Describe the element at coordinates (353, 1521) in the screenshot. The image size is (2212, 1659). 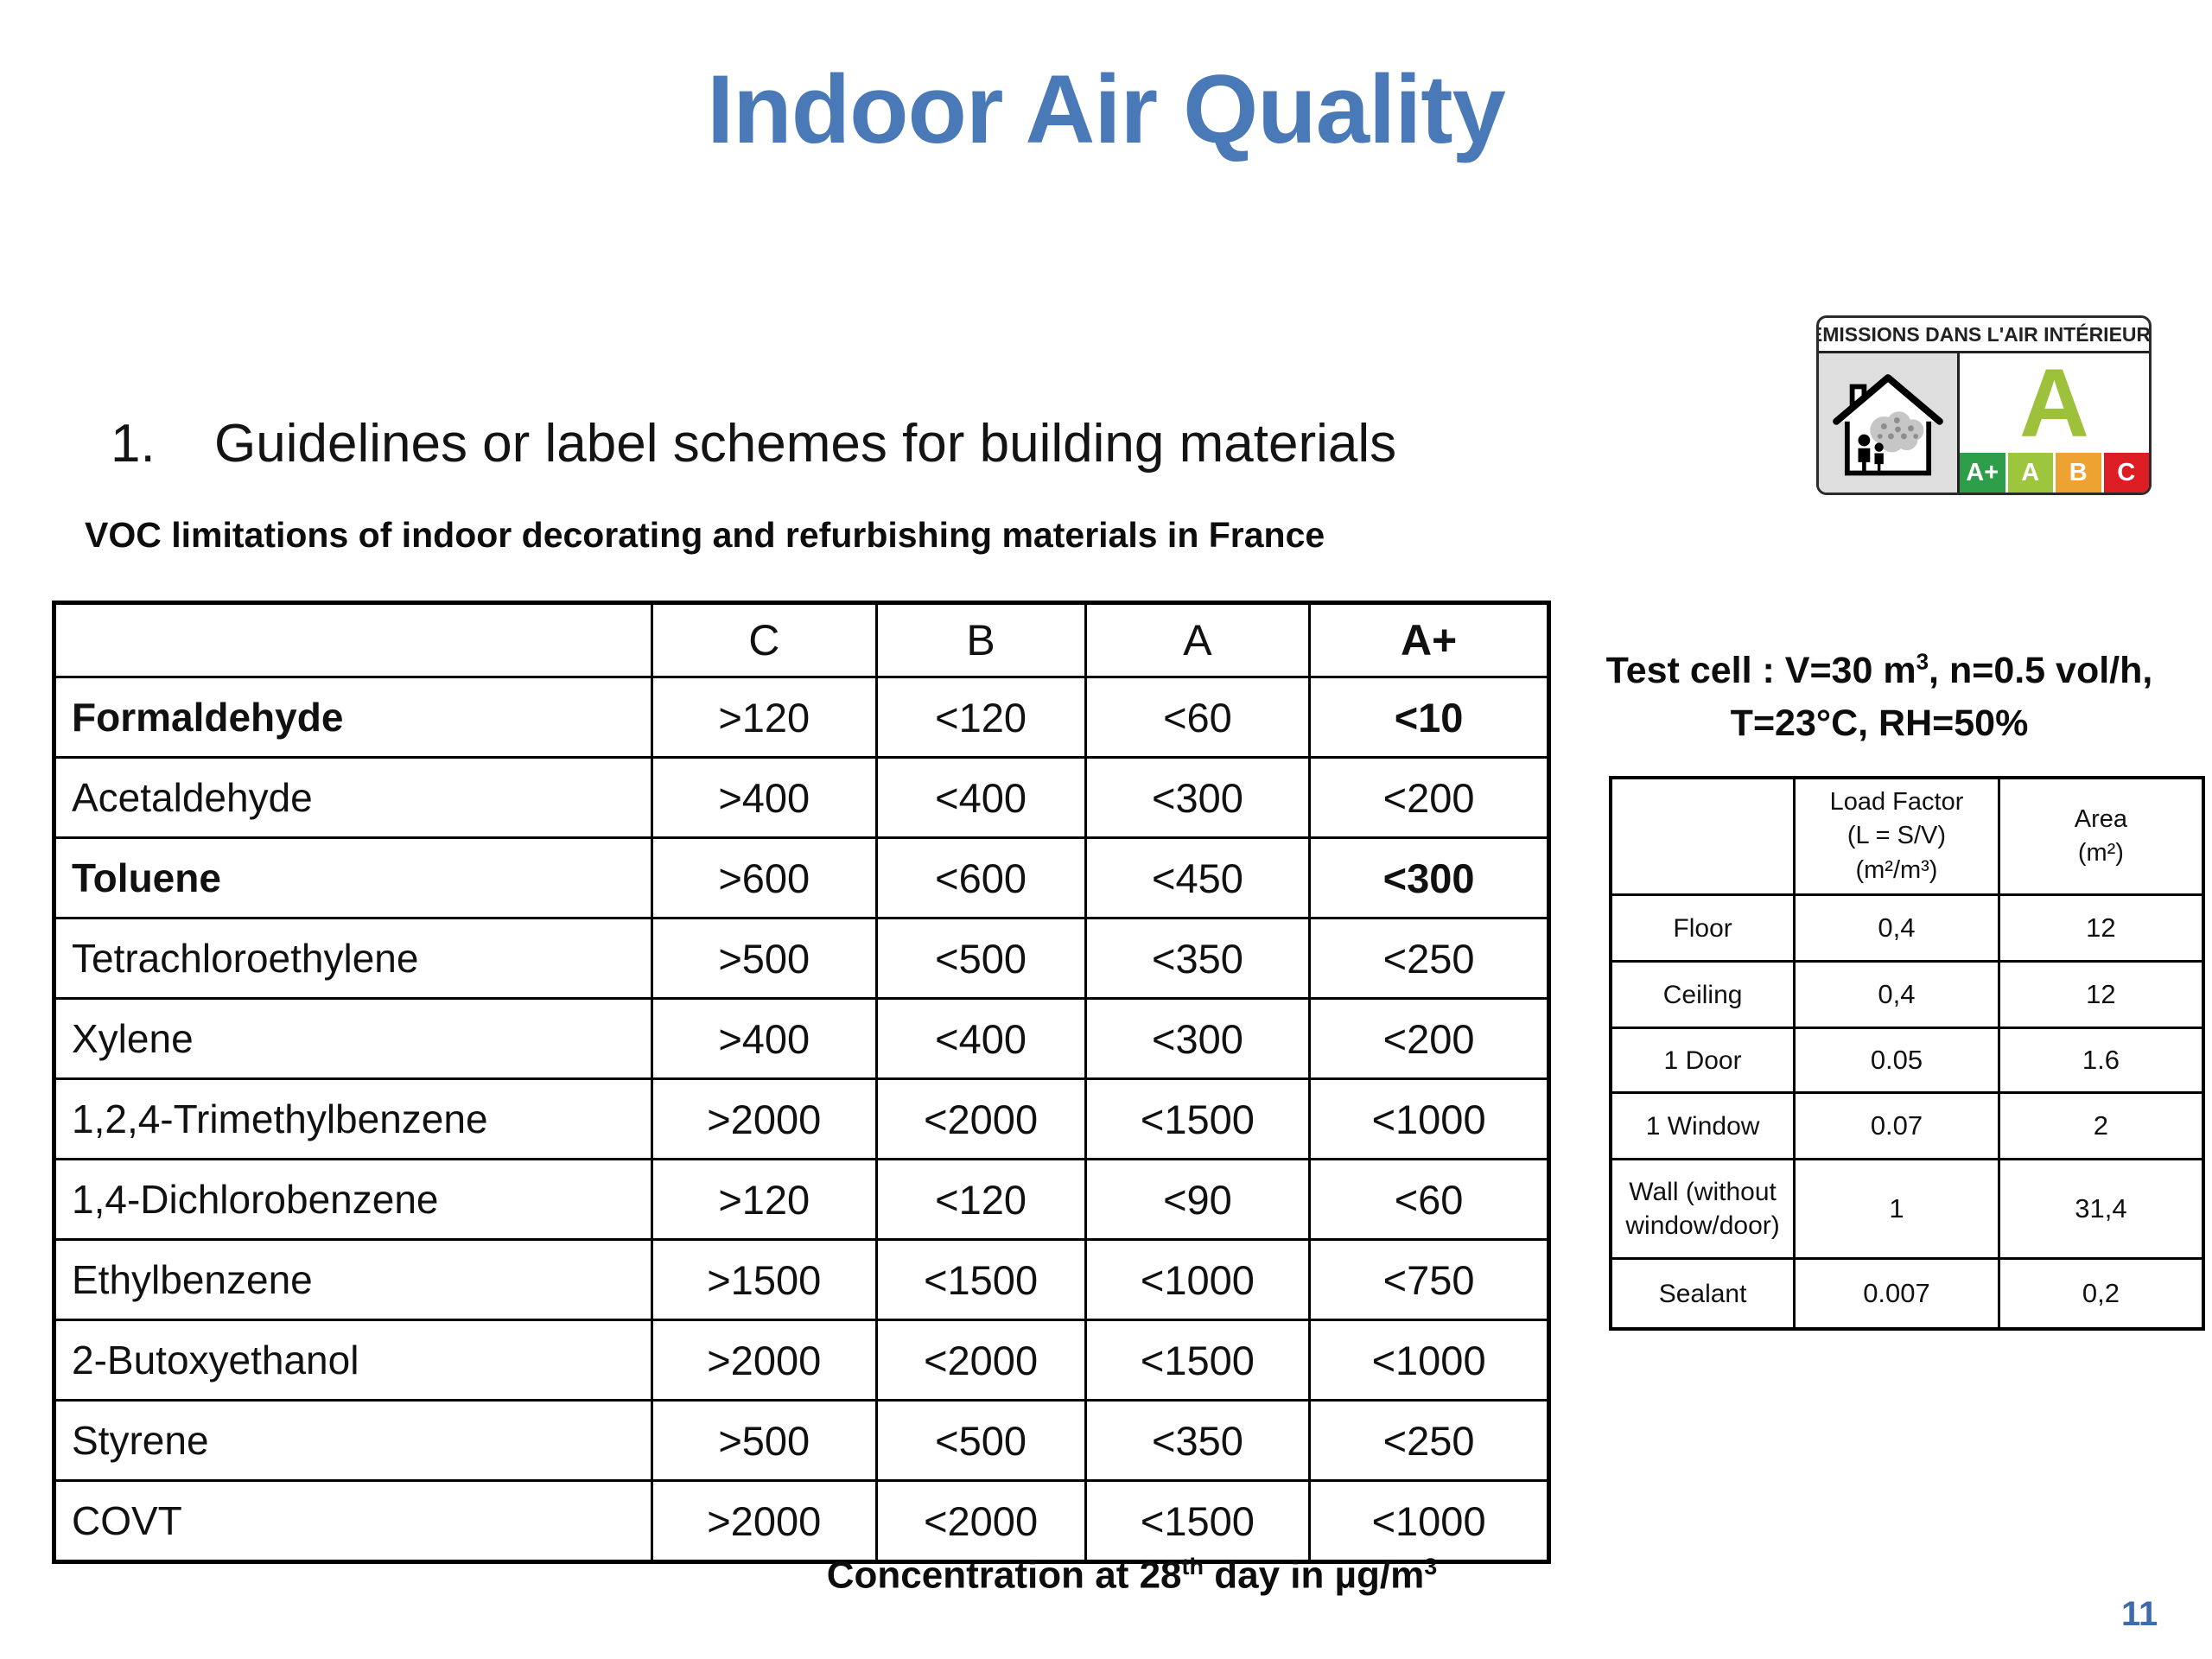
I see `substance-name: COVT` at that location.